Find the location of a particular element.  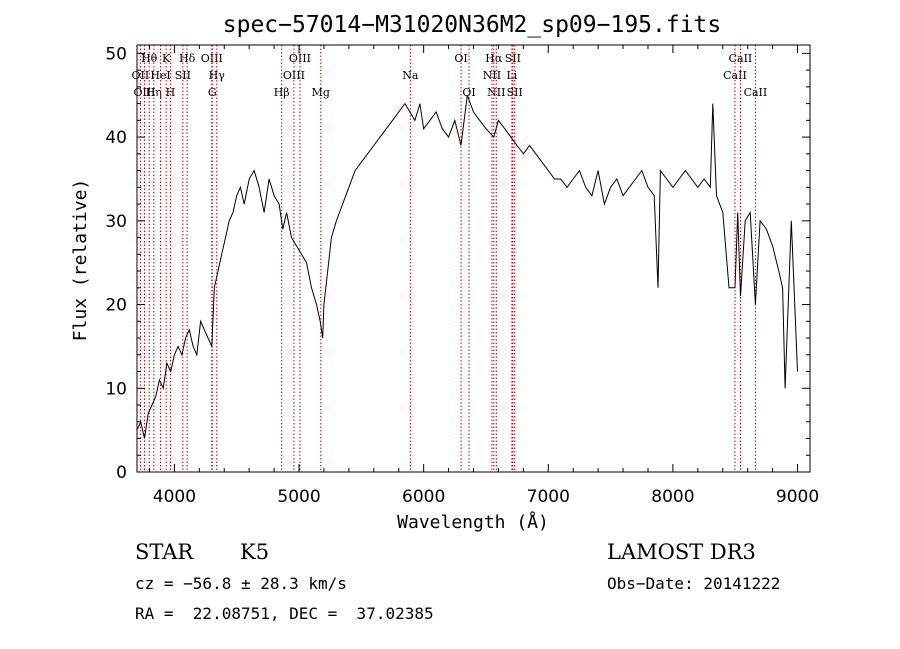

line-marker-label: Hη is located at coordinates (154, 92).